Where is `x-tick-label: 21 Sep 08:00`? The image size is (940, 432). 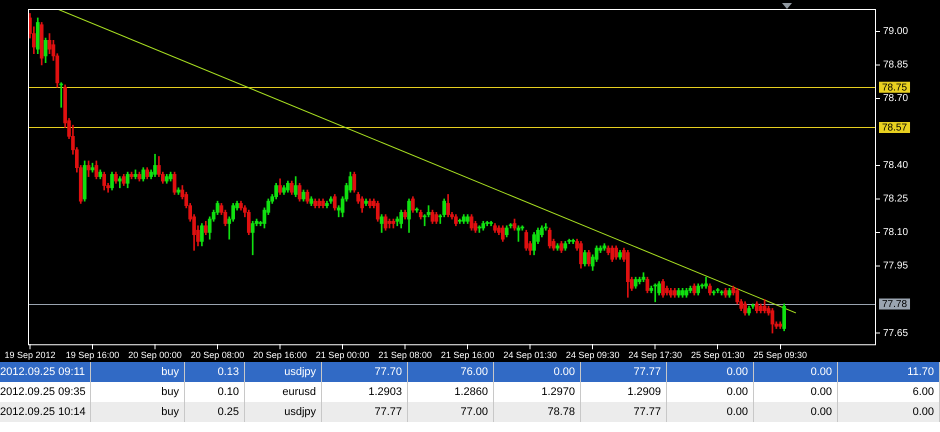 x-tick-label: 21 Sep 08:00 is located at coordinates (405, 355).